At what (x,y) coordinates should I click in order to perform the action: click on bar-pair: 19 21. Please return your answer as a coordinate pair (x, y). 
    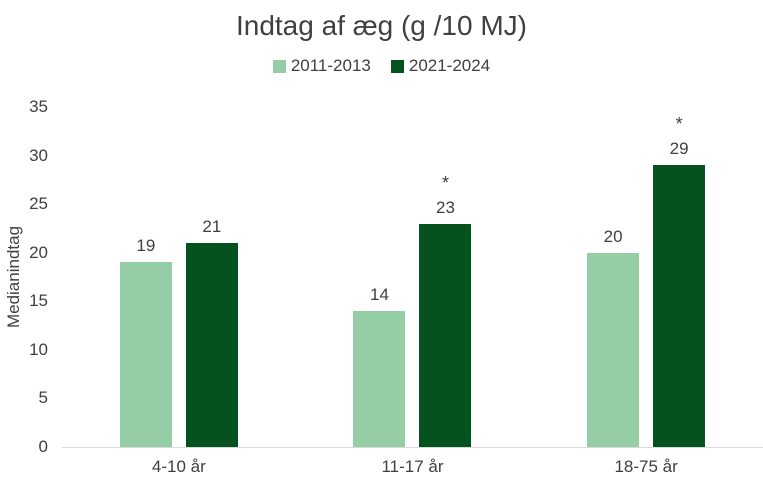
    Looking at the image, I should click on (178, 277).